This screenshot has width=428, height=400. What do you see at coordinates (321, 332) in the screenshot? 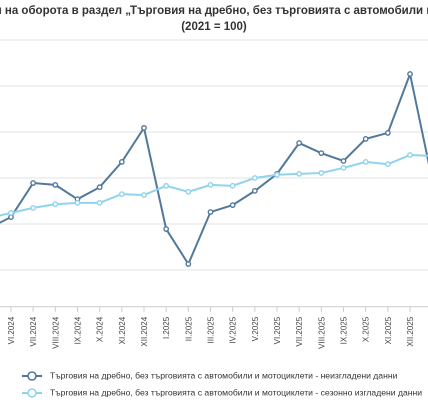
I see `x-tick-label: VIII.2025` at bounding box center [321, 332].